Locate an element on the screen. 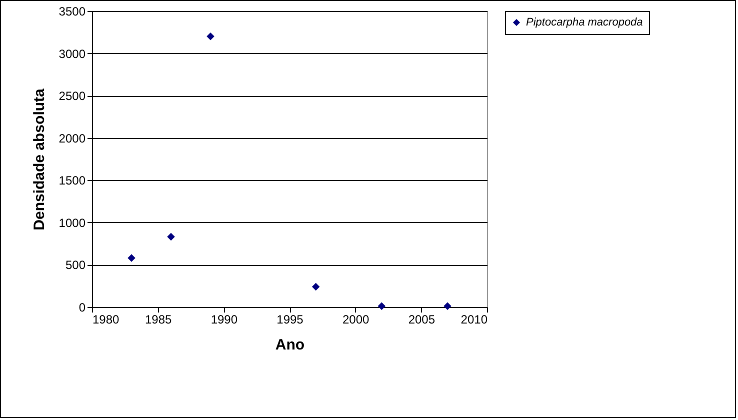 The image size is (738, 420). x-tick-label: 2010 is located at coordinates (474, 319).